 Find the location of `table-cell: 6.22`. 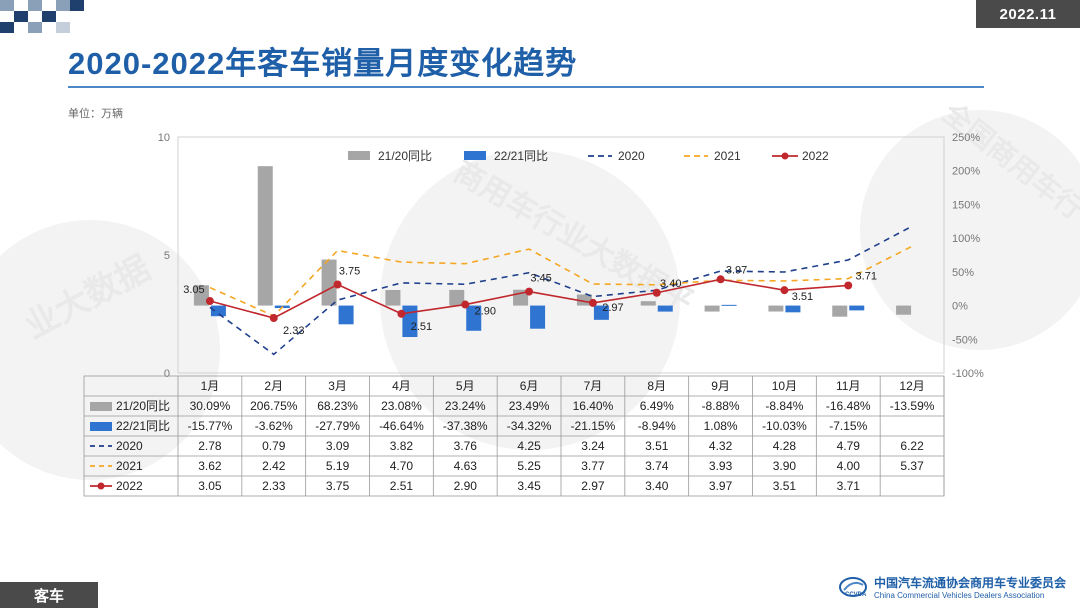

table-cell: 6.22 is located at coordinates (912, 446).